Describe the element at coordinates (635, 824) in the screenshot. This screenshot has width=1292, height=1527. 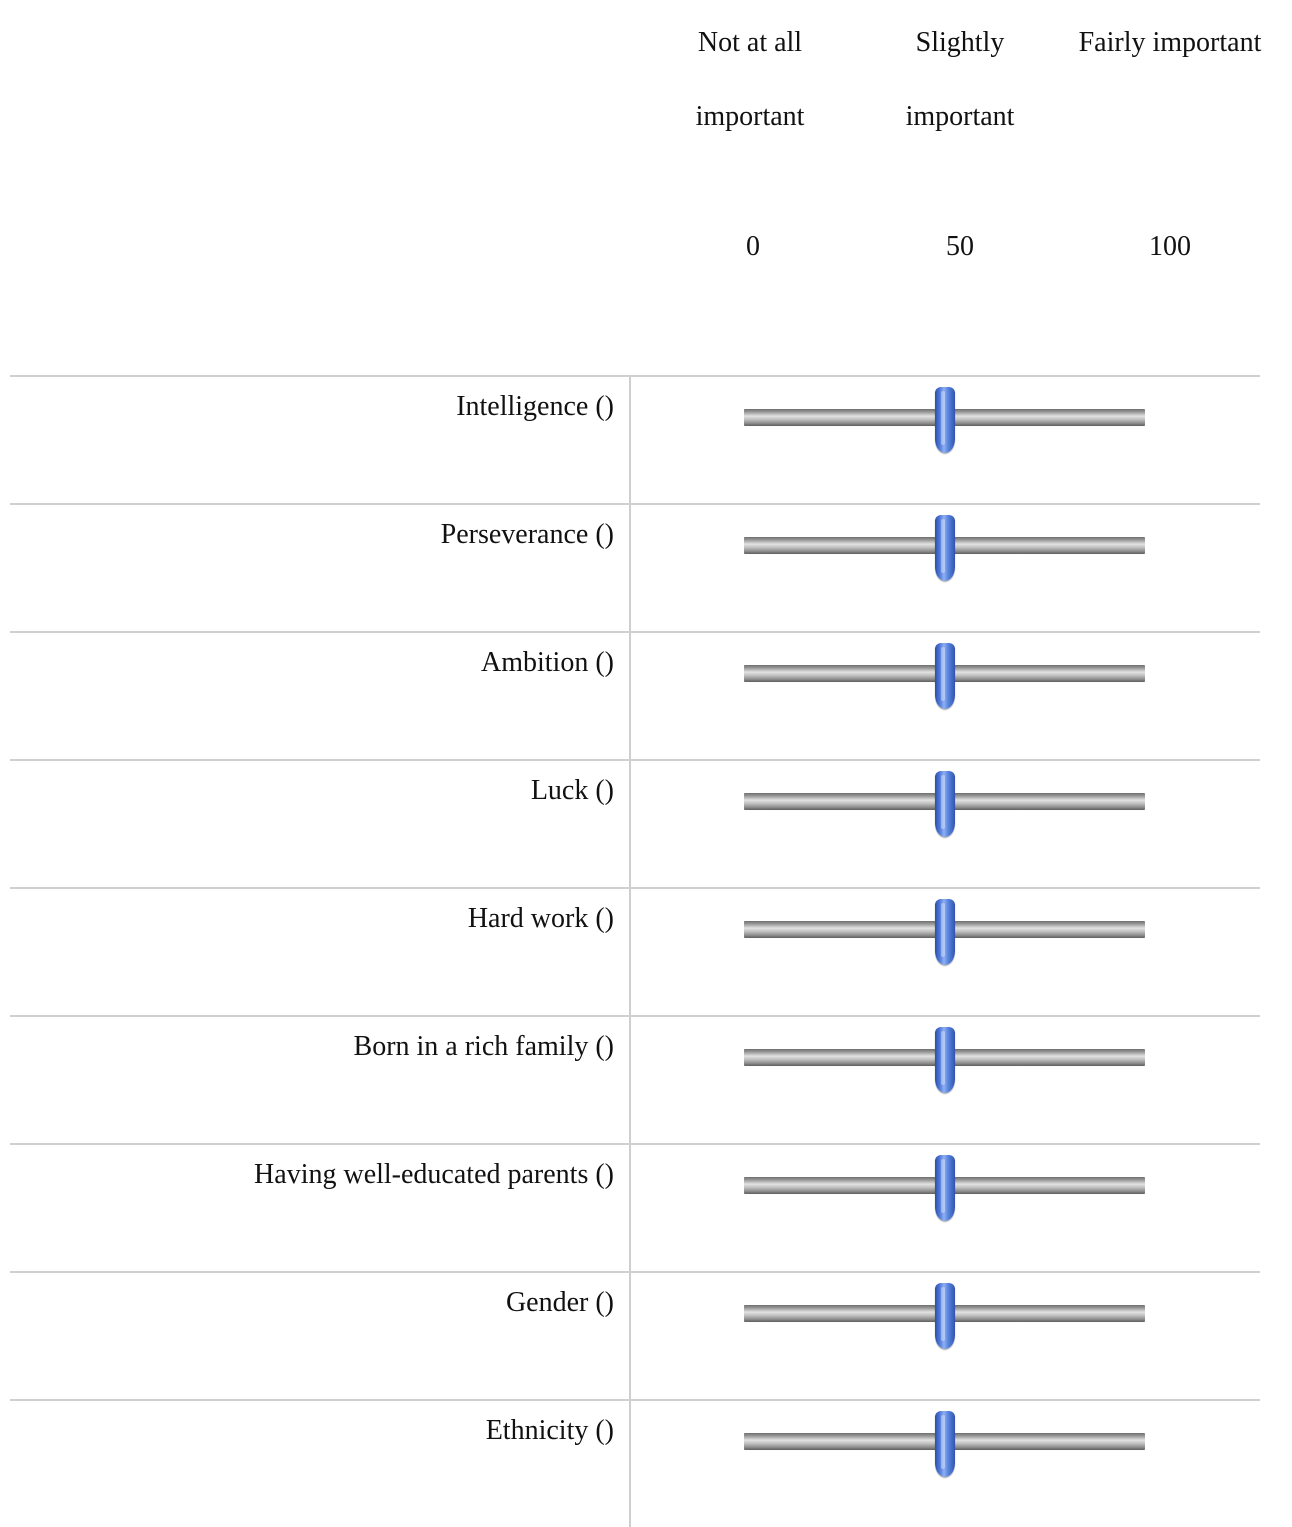
I see `slider-row-luck: Luck ()` at that location.